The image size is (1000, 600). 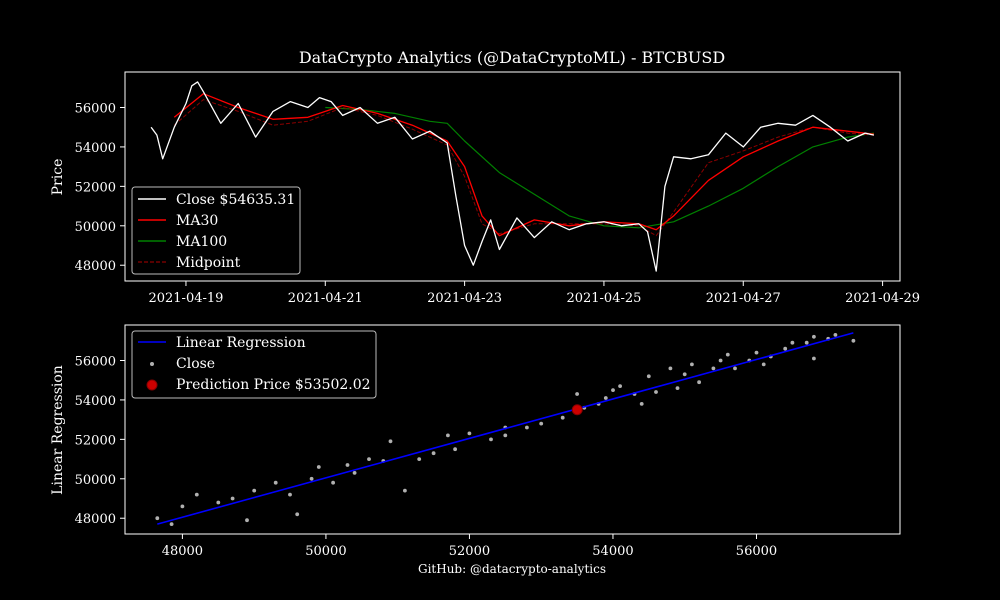 What do you see at coordinates (612, 551) in the screenshot?
I see `regression-x-tick-label: 54000` at bounding box center [612, 551].